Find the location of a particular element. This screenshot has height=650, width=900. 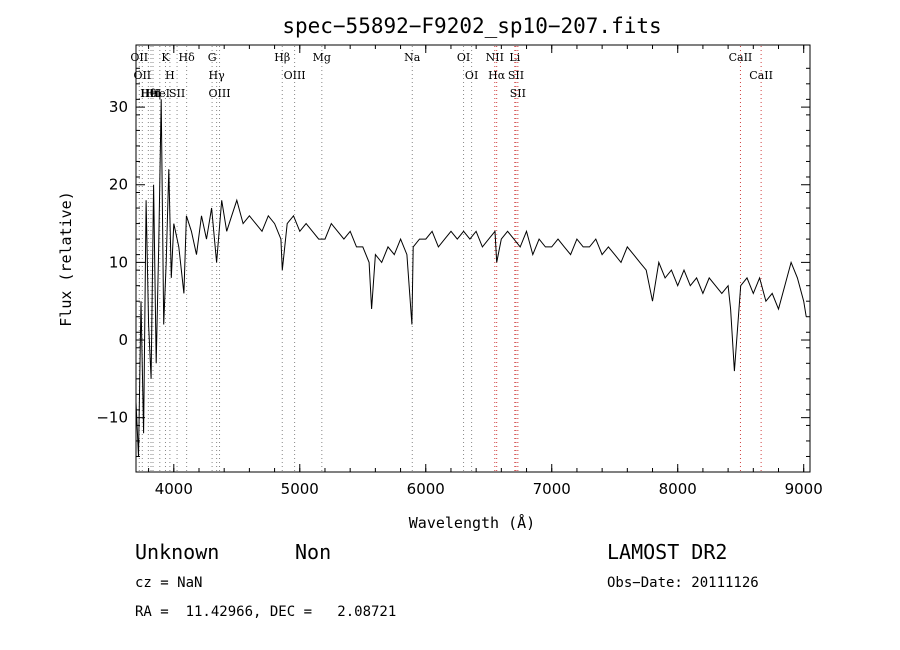

line-marker-label: Li is located at coordinates (514, 57).